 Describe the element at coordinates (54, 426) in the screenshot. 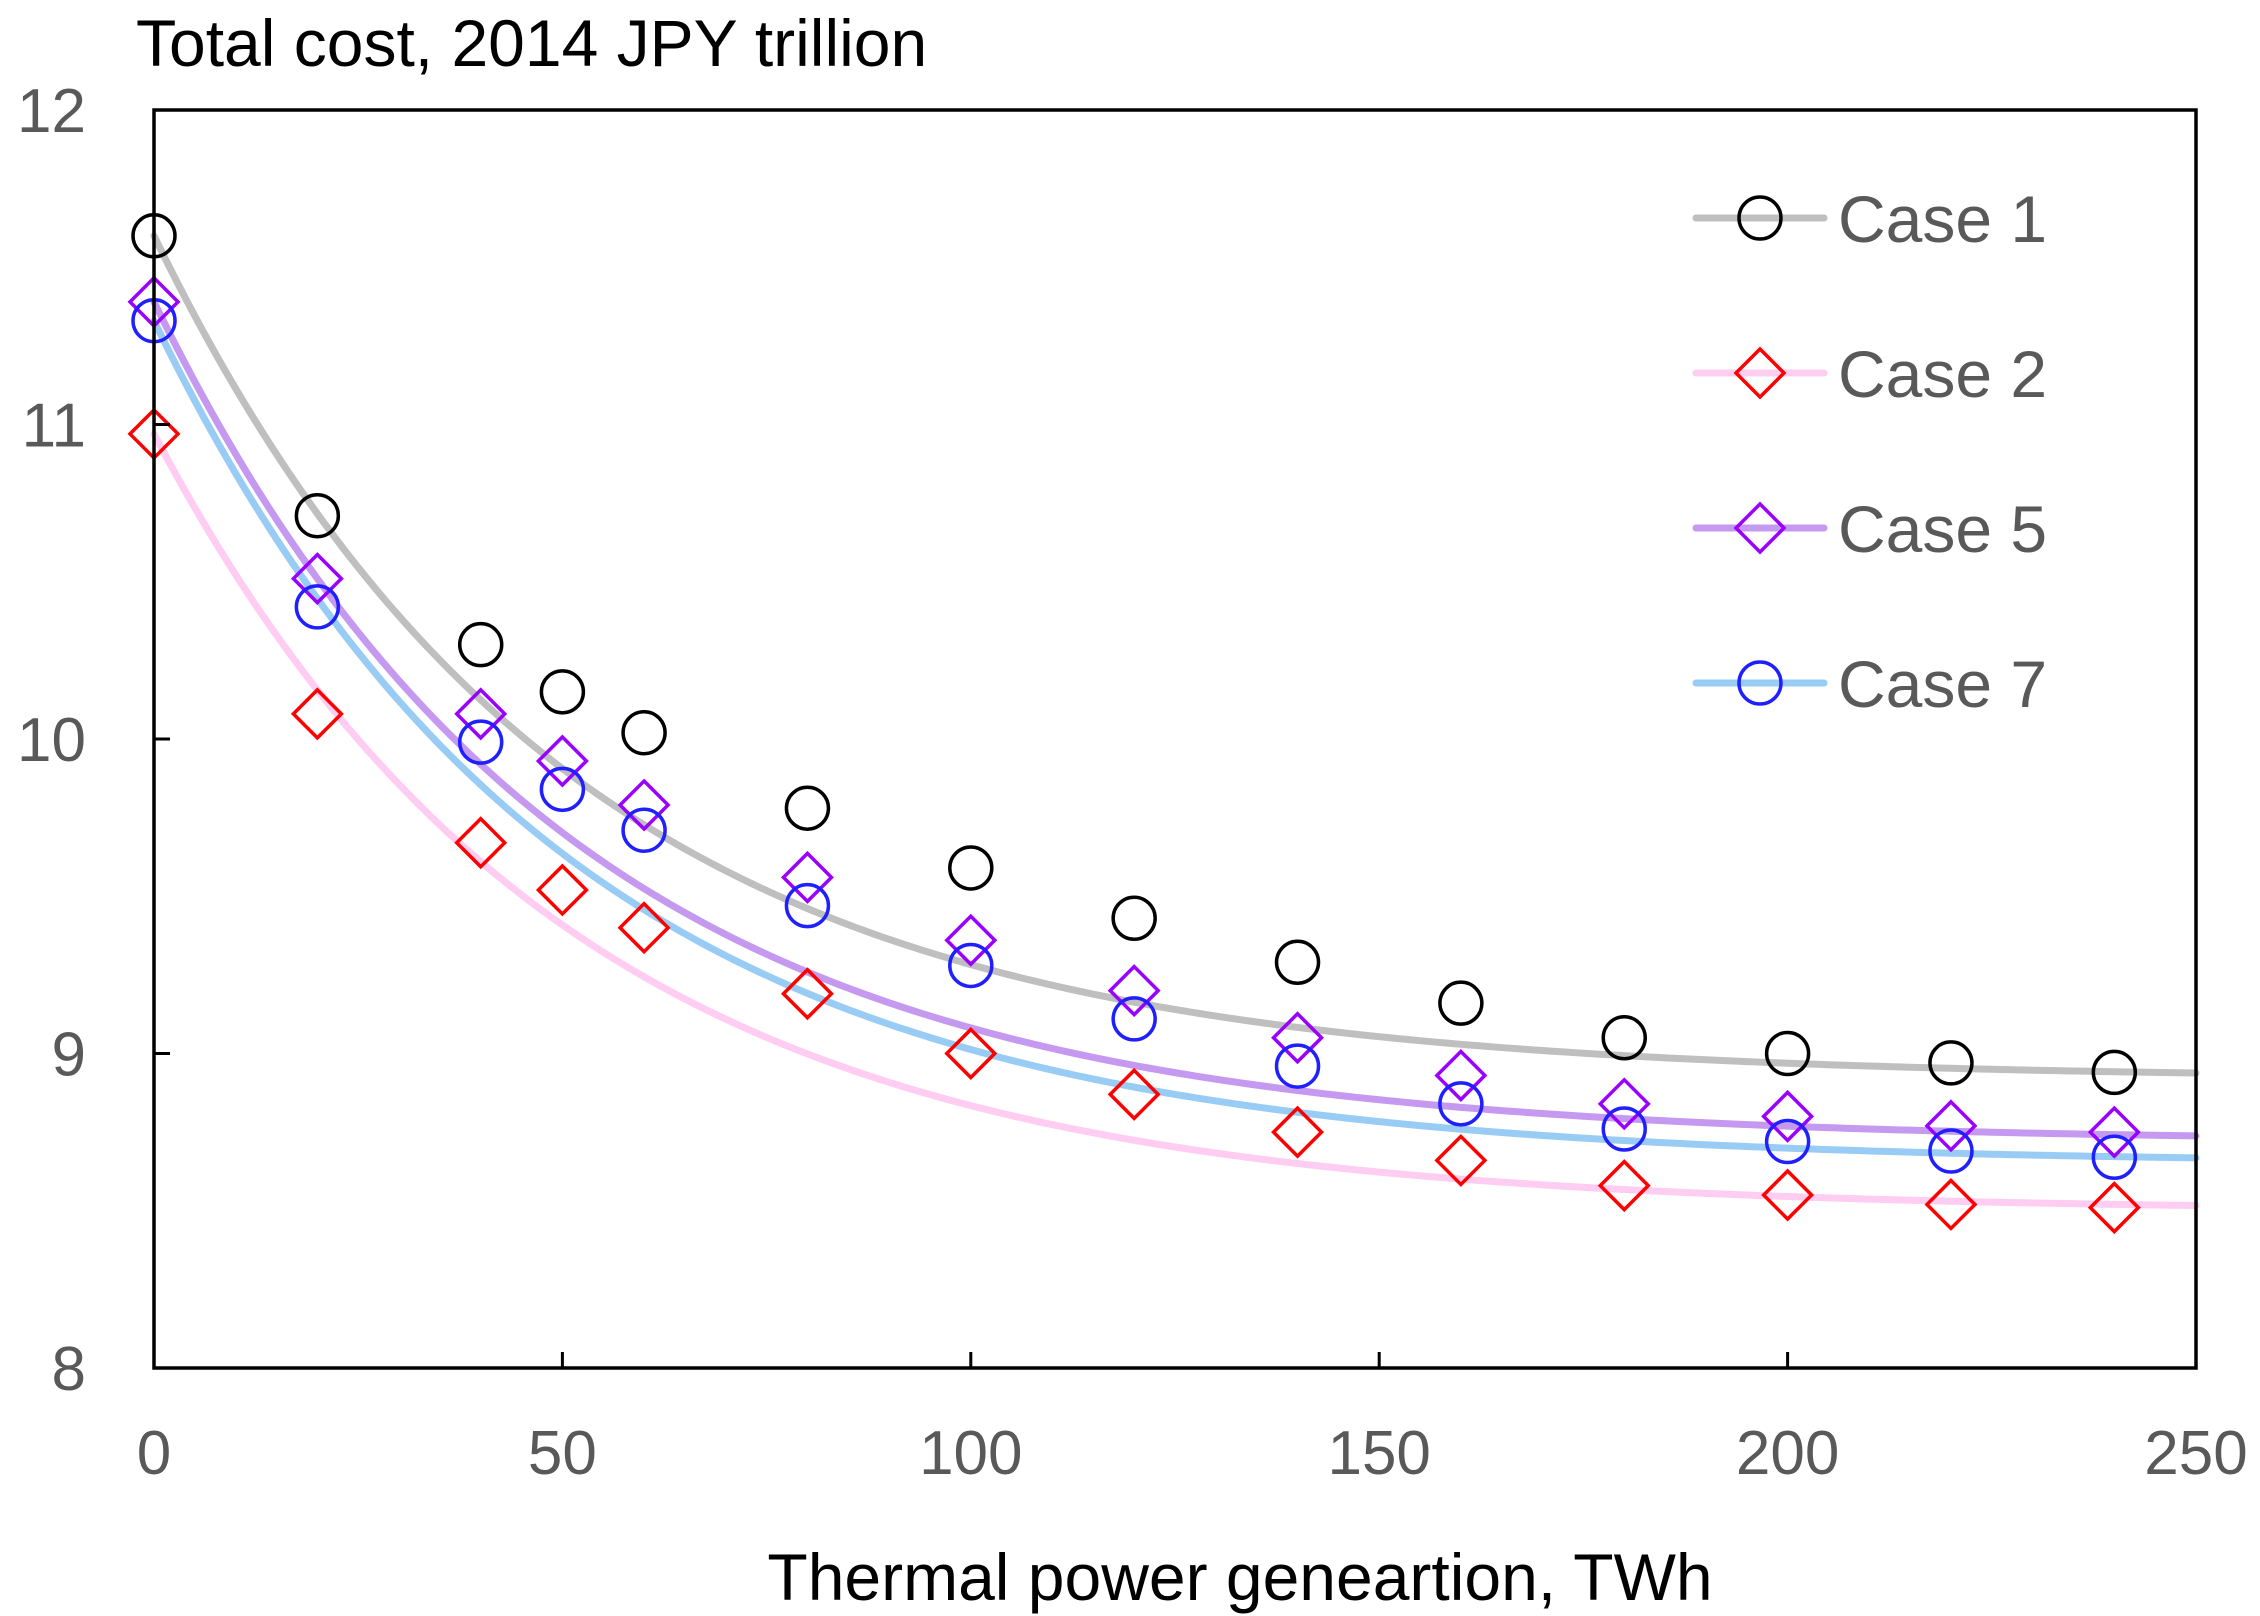

I see `y-tick-label: 11` at that location.